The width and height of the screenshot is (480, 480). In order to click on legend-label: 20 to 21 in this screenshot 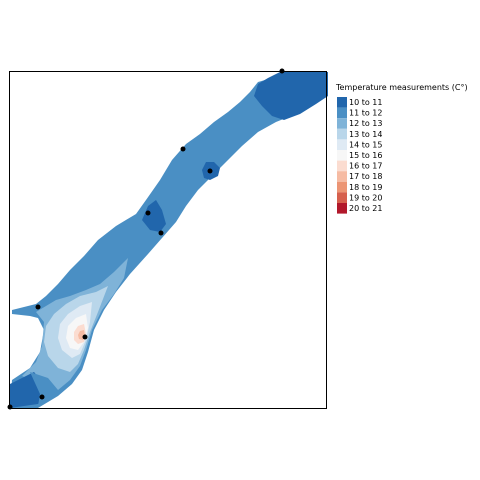, I will do `click(365, 208)`.